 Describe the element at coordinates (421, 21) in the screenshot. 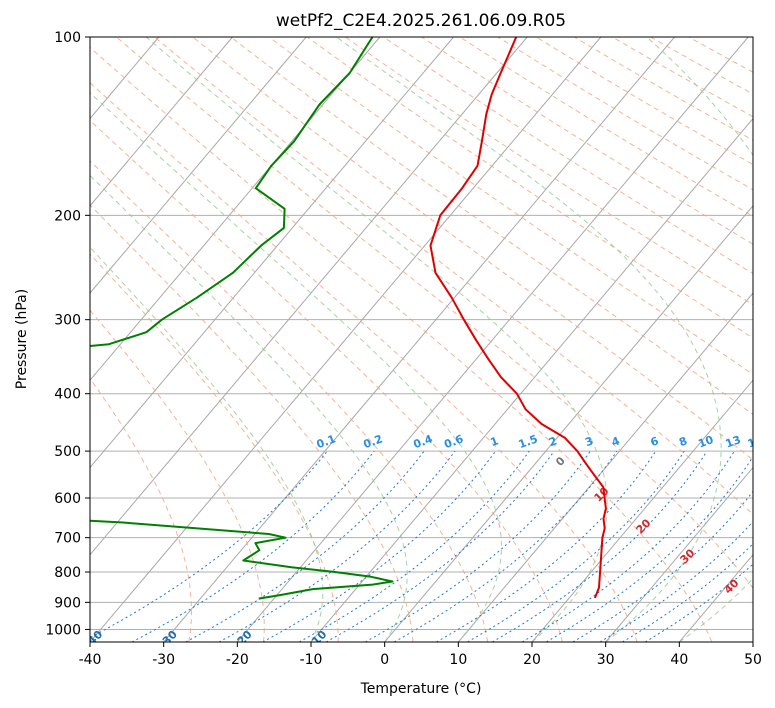

I see `chart-title: wetPf2_C2E4.2025.261.06.09.R05` at that location.